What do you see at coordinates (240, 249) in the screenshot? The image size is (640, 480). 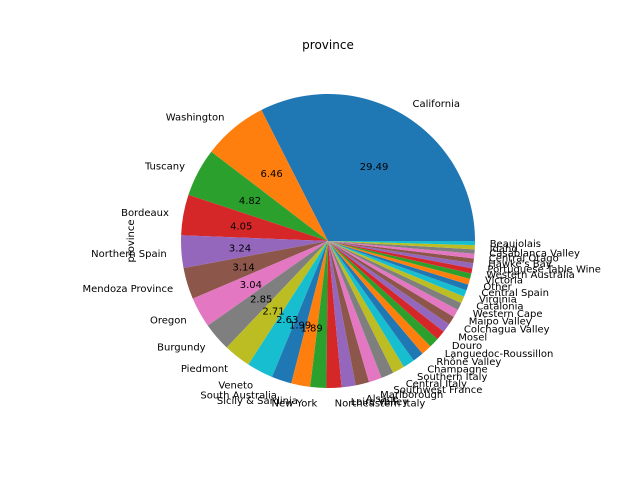 I see `slice-value-label: 3.24` at bounding box center [240, 249].